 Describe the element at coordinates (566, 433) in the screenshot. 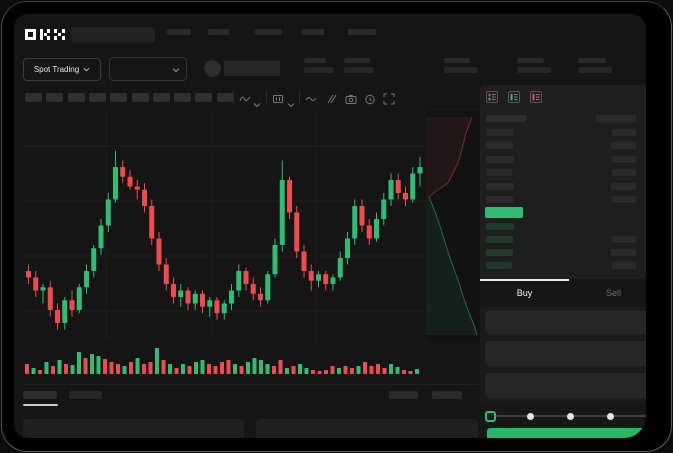

I see `buy-submit-button` at that location.